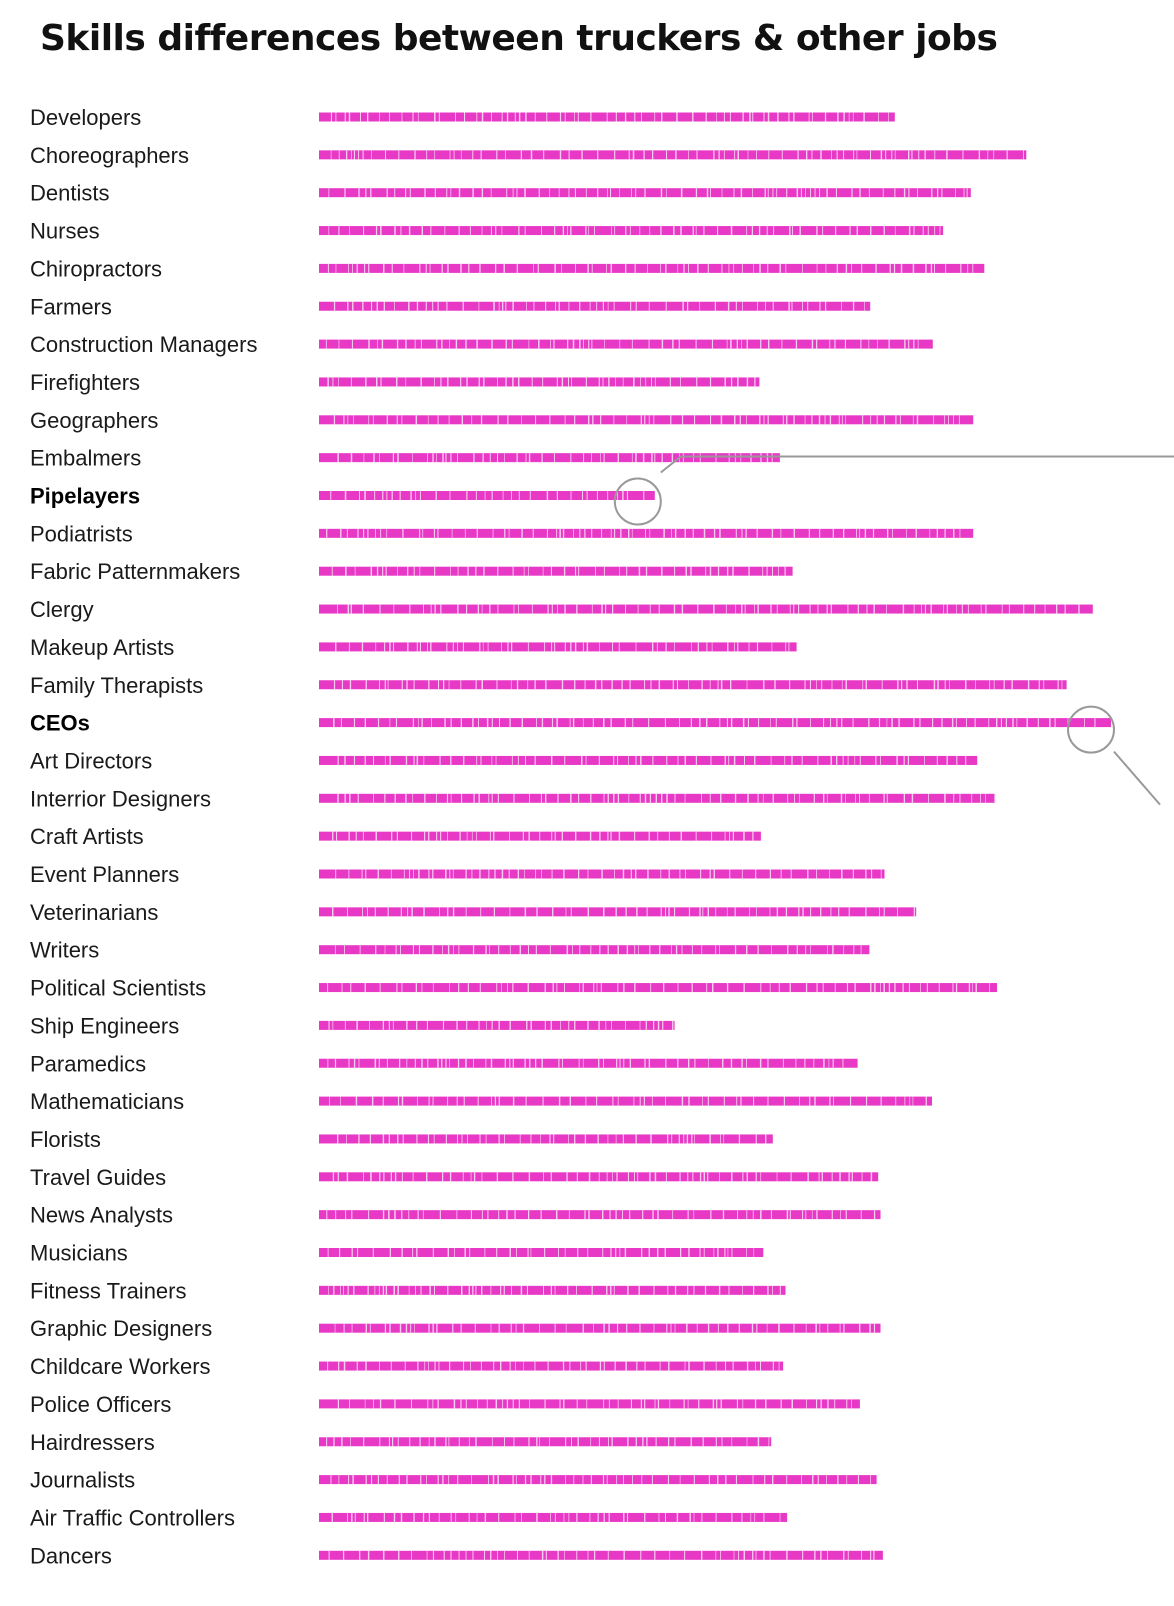  I want to click on bar-farmers, so click(595, 306).